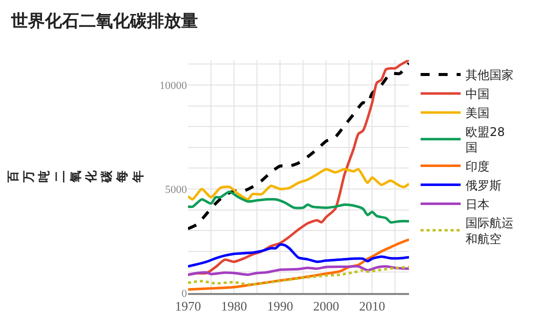  What do you see at coordinates (478, 166) in the screenshot?
I see `legend-label: 印度` at bounding box center [478, 166].